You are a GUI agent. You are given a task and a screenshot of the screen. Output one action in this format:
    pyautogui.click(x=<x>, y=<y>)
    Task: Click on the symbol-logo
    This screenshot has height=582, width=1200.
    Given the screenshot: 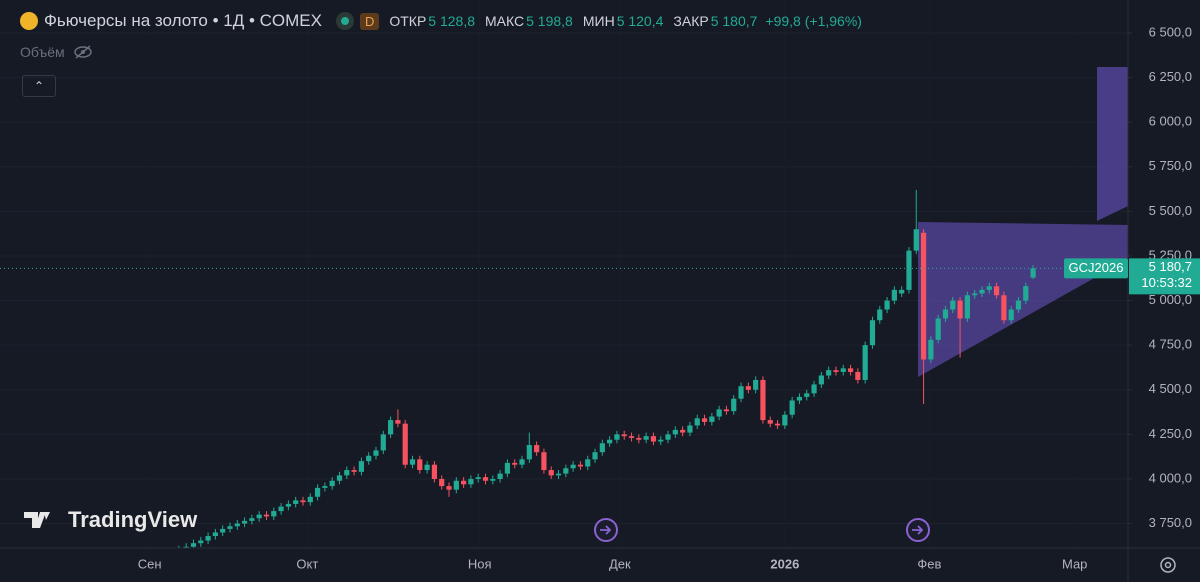 What is the action you would take?
    pyautogui.click(x=29, y=21)
    